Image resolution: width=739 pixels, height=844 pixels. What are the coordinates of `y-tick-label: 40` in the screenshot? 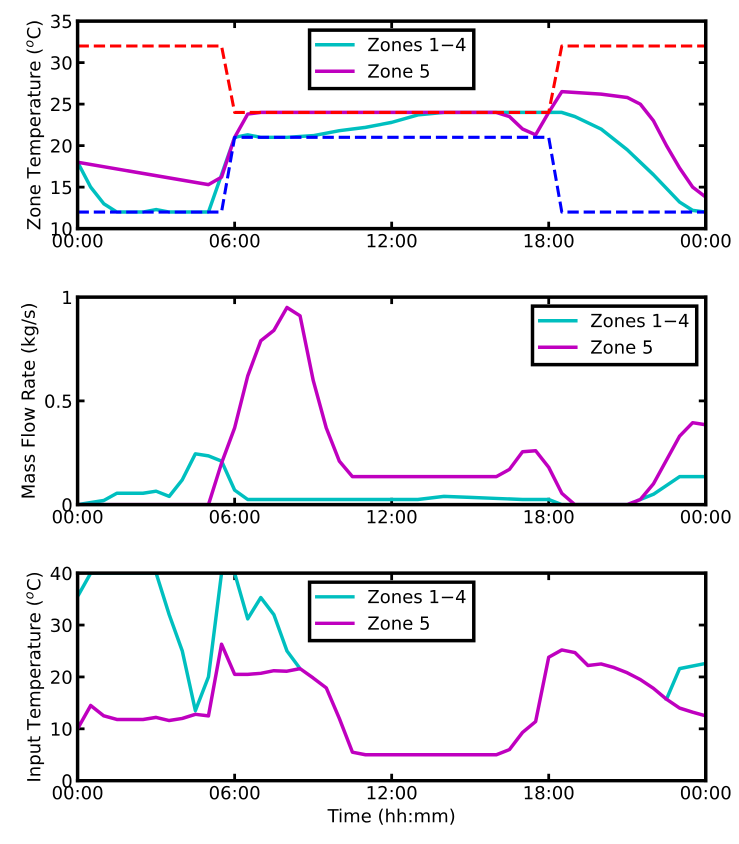 It's located at (61, 573).